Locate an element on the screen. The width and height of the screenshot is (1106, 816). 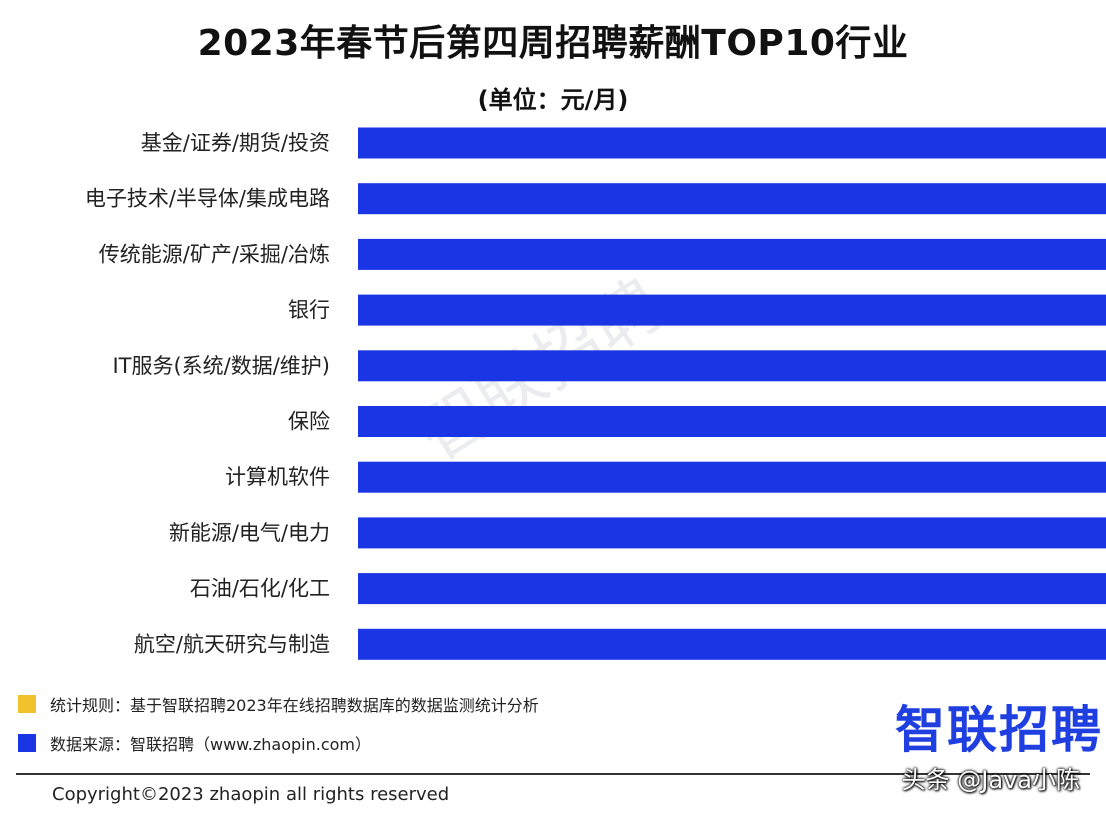
chart-subtitle: (单位：元/月) is located at coordinates (553, 100).